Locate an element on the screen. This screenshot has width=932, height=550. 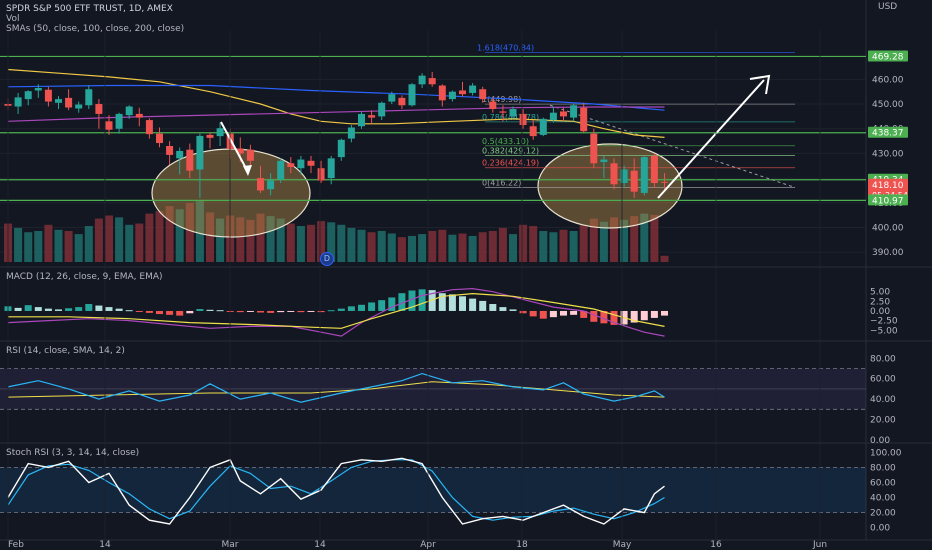
price-badge is located at coordinates (888, 200).